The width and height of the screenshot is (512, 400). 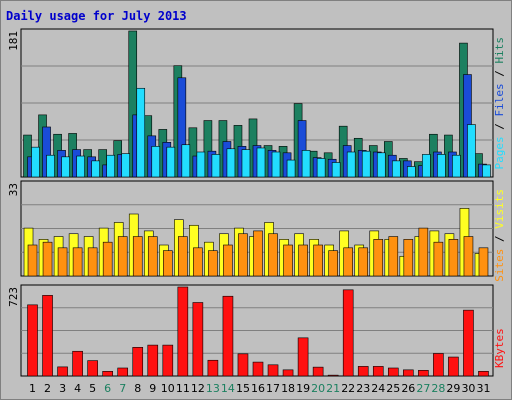 I want to click on legend-entry: Pages, so click(x=499, y=152).